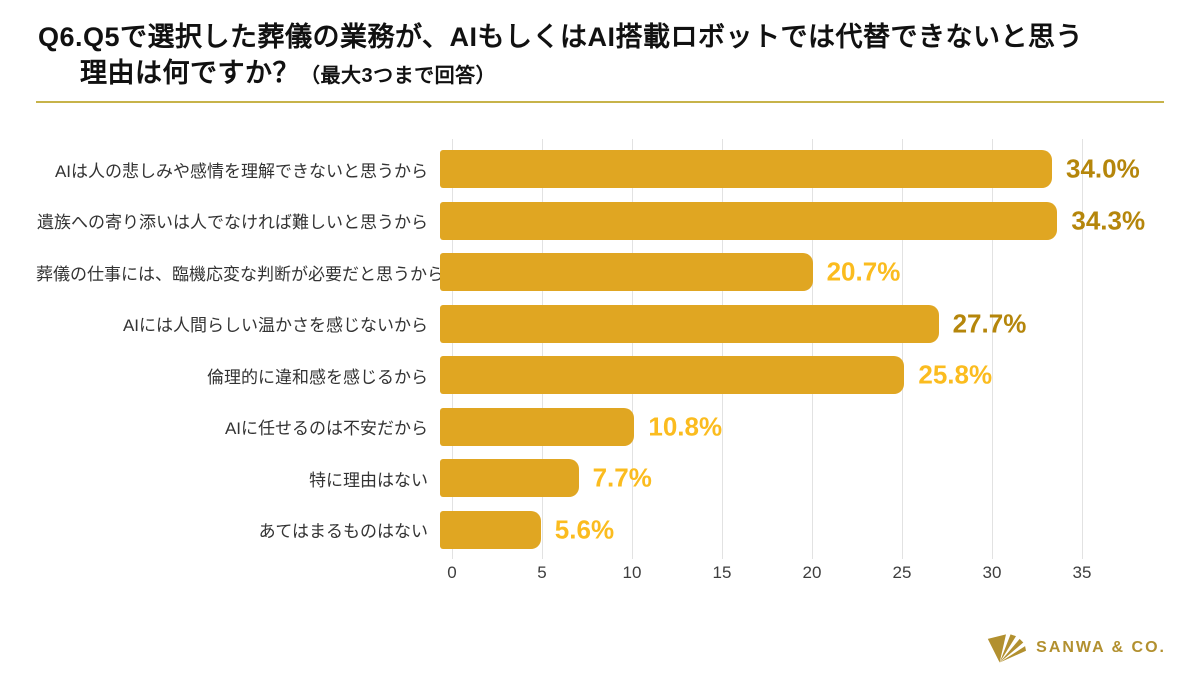 The height and width of the screenshot is (675, 1200). What do you see at coordinates (863, 271) in the screenshot?
I see `value-label: 20.7%` at bounding box center [863, 271].